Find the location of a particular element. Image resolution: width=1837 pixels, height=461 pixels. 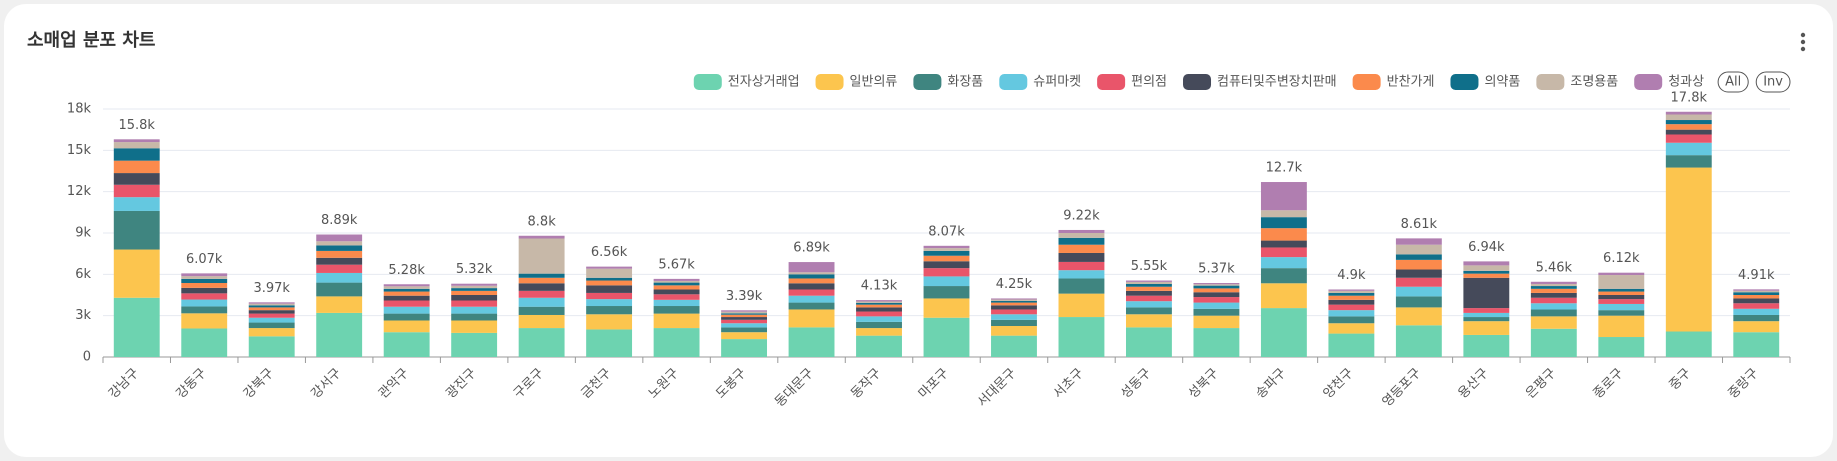

legend-label: 반찬가게 is located at coordinates (1411, 82).